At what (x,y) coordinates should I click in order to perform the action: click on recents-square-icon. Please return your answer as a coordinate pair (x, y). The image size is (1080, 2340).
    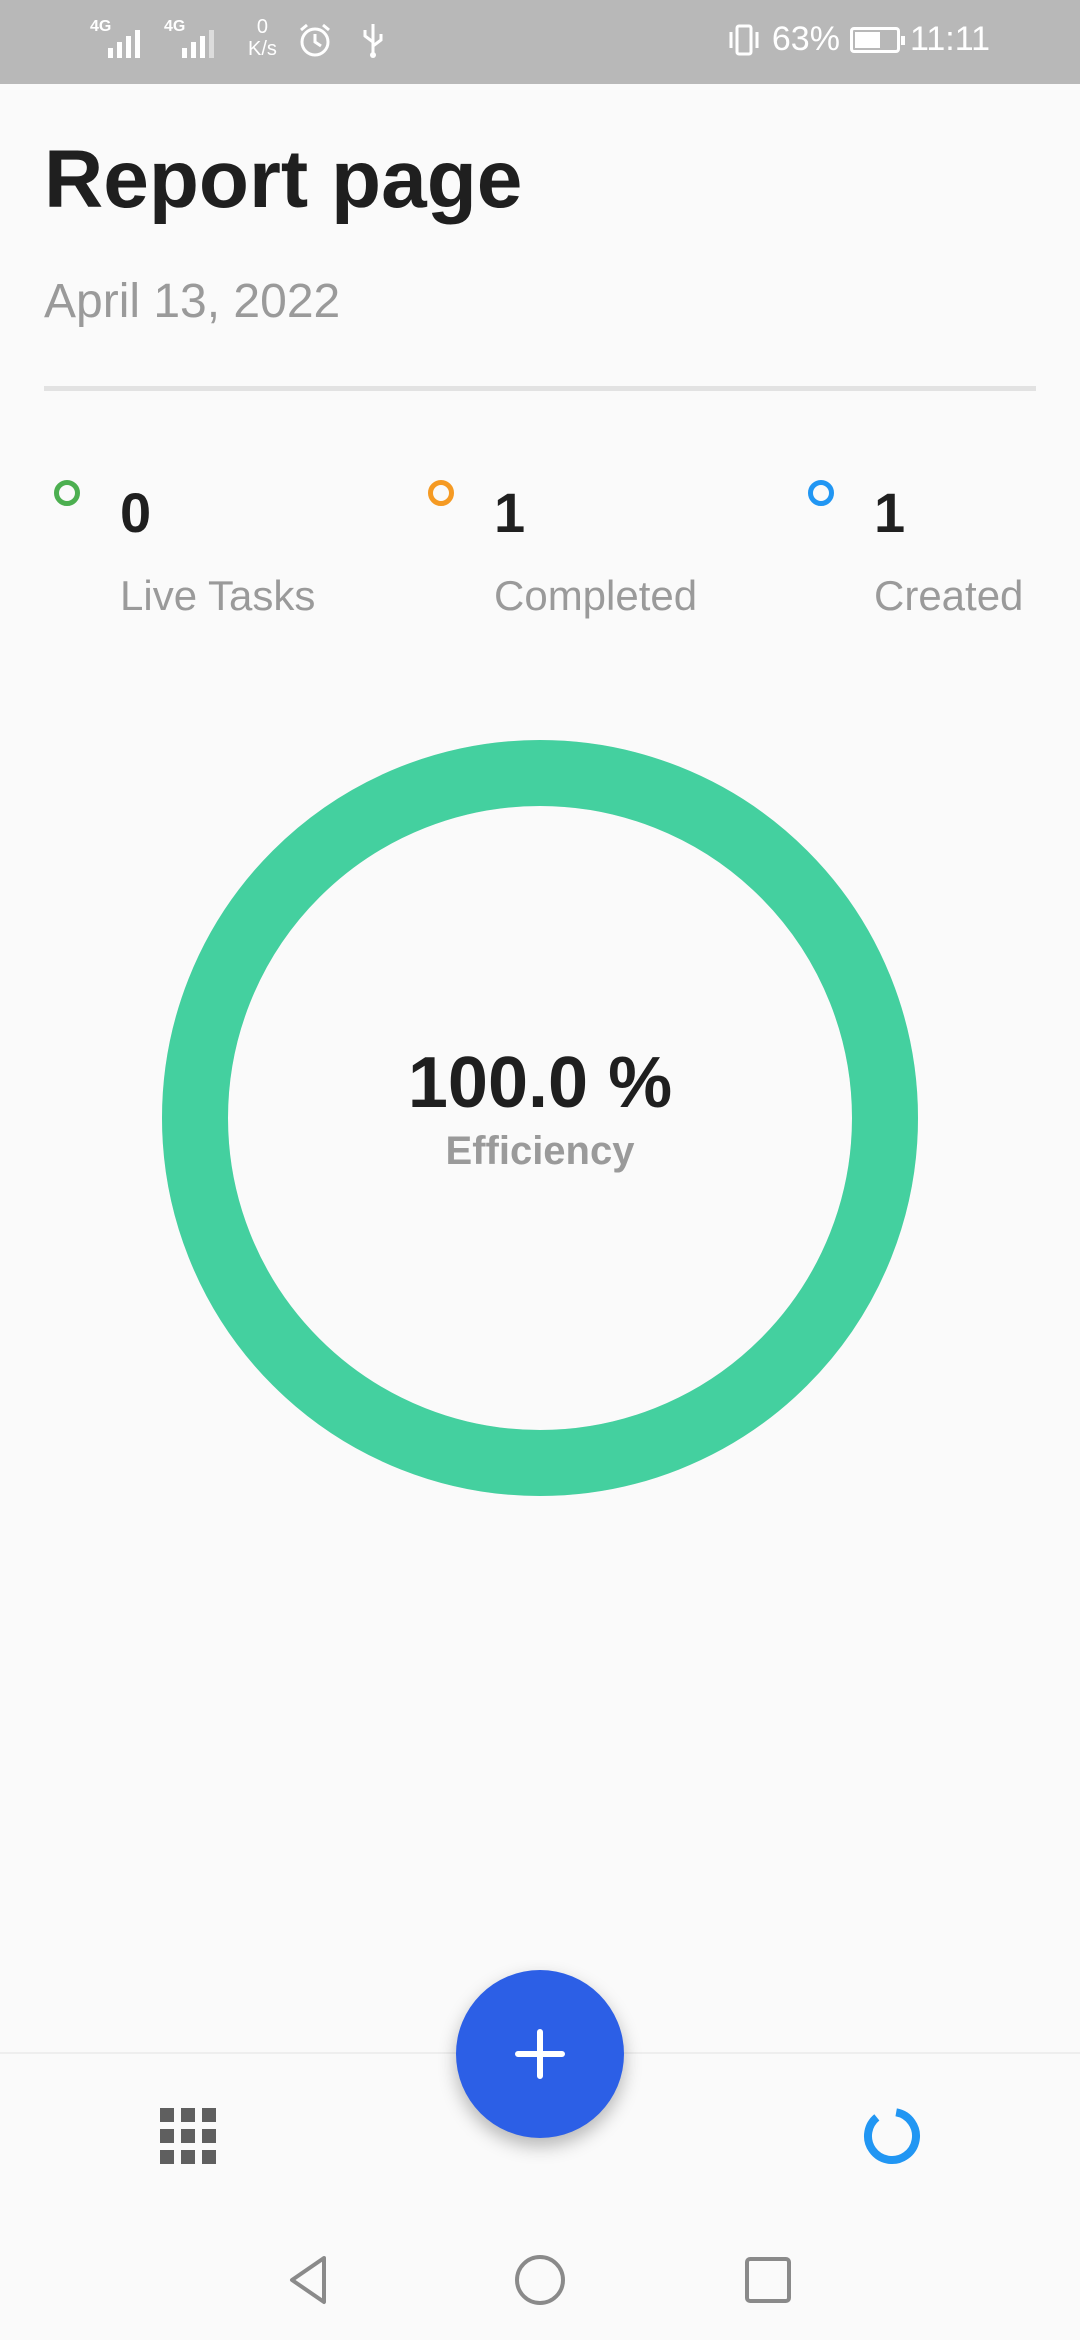
    Looking at the image, I should click on (768, 2280).